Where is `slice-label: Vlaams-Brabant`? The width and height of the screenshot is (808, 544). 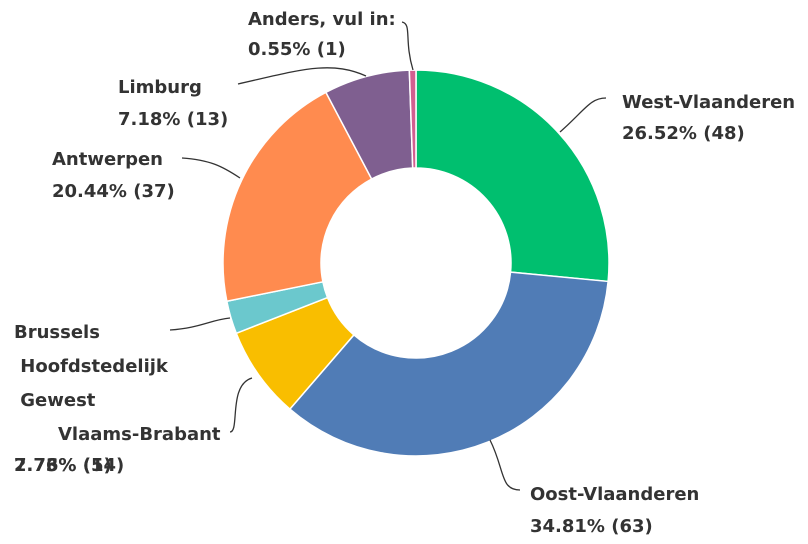 slice-label: Vlaams-Brabant is located at coordinates (139, 434).